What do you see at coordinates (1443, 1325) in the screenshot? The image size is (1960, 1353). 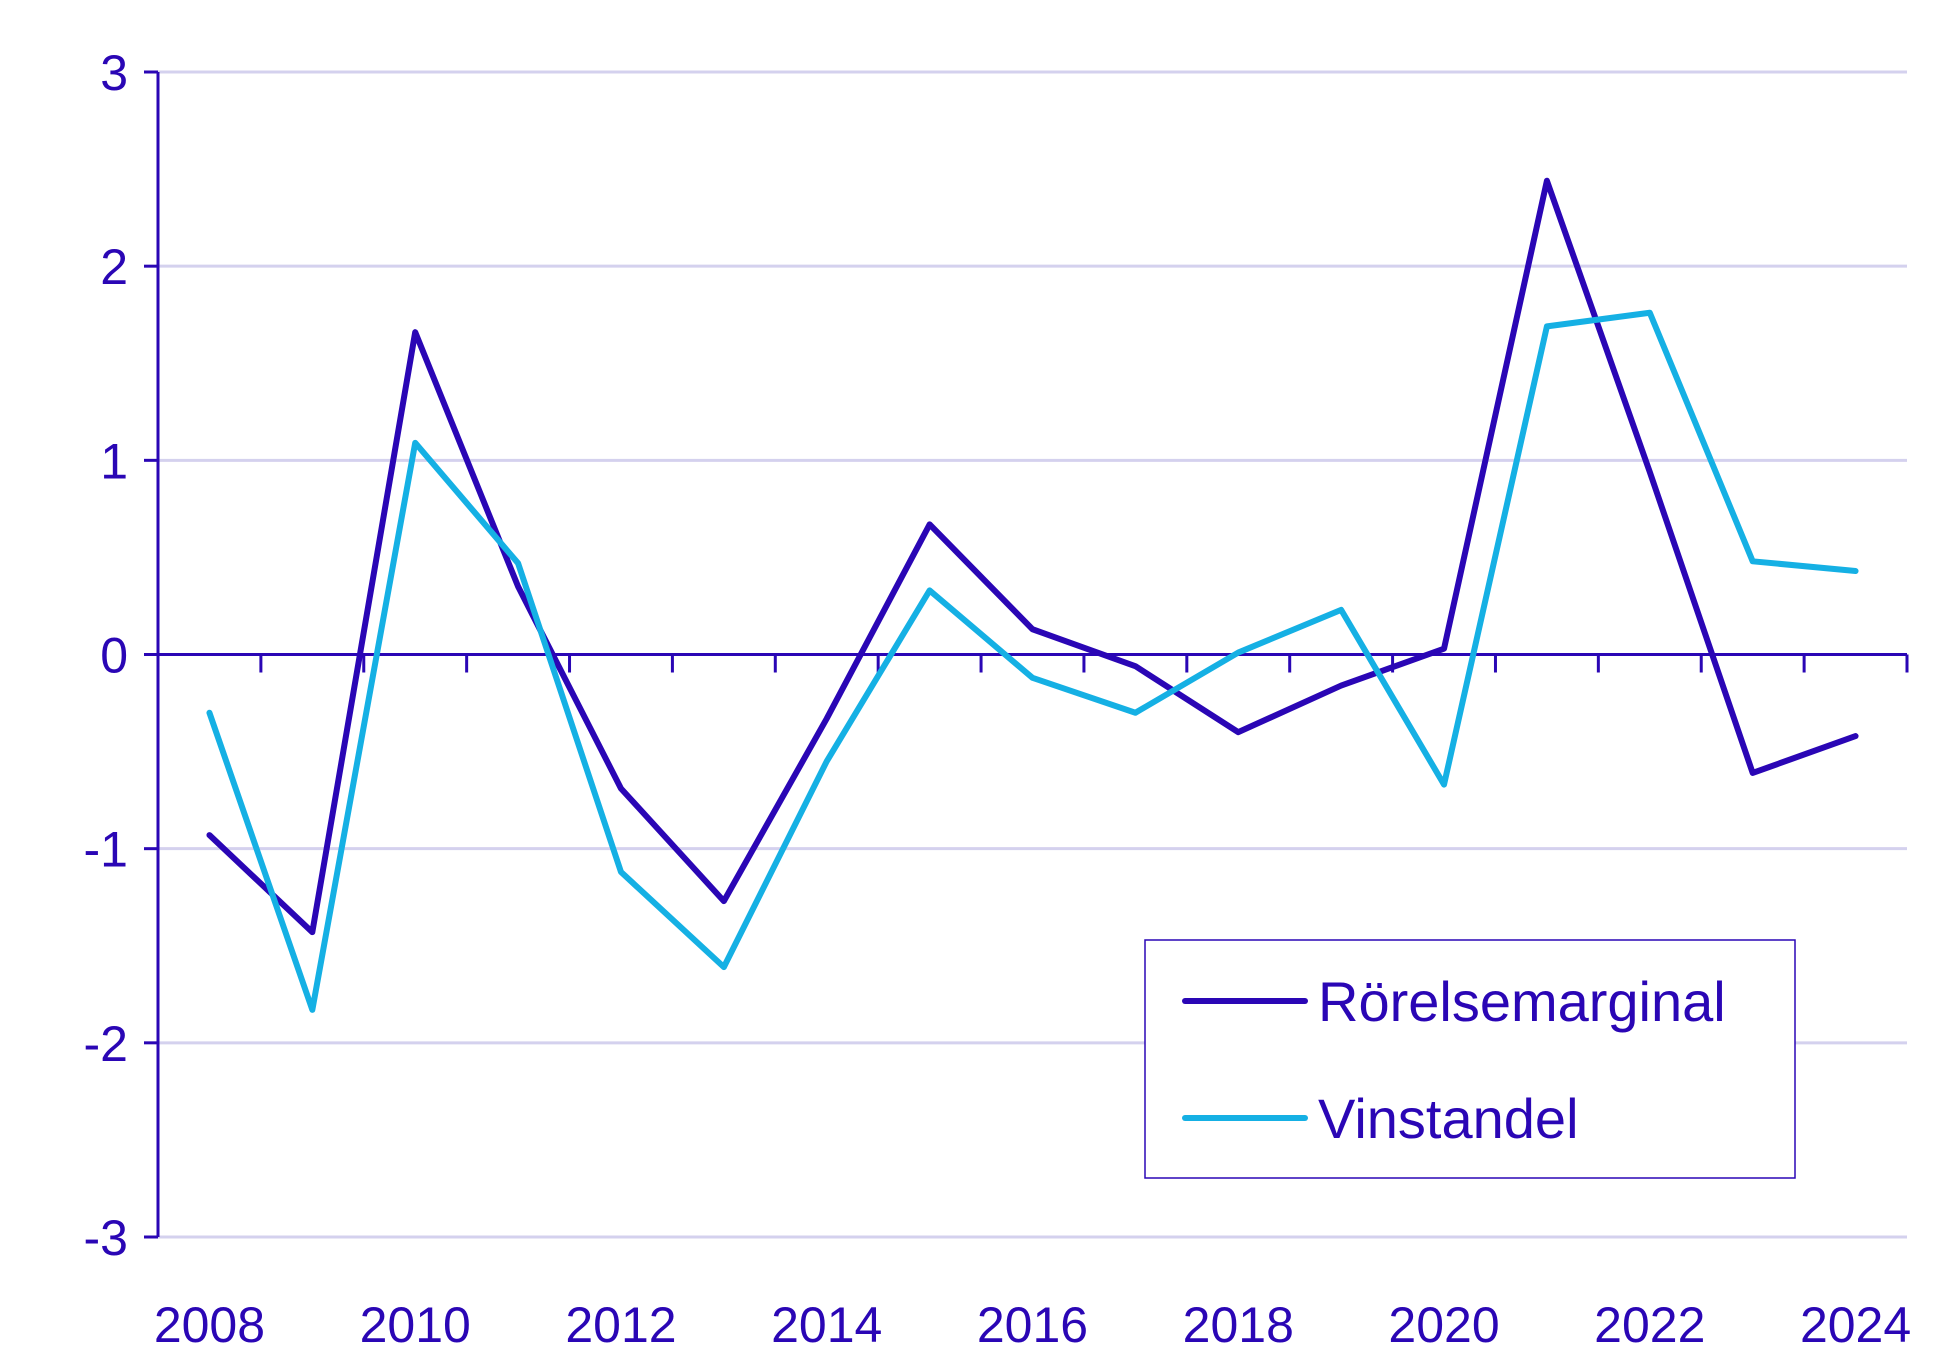 I see `x-tick-label-2020: 2020` at bounding box center [1443, 1325].